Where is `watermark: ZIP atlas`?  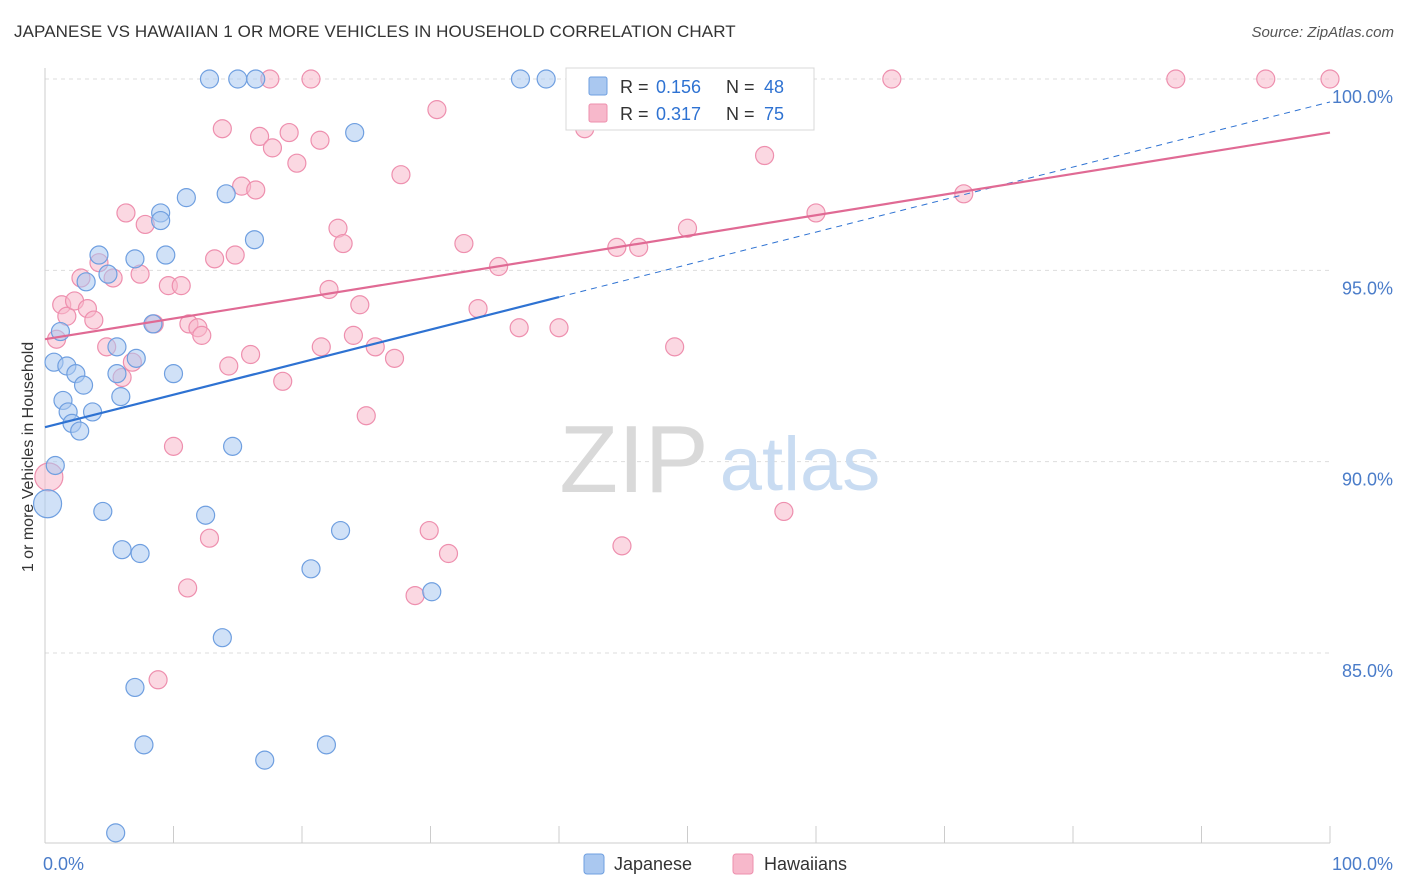 watermark: ZIP atlas is located at coordinates (719, 459).